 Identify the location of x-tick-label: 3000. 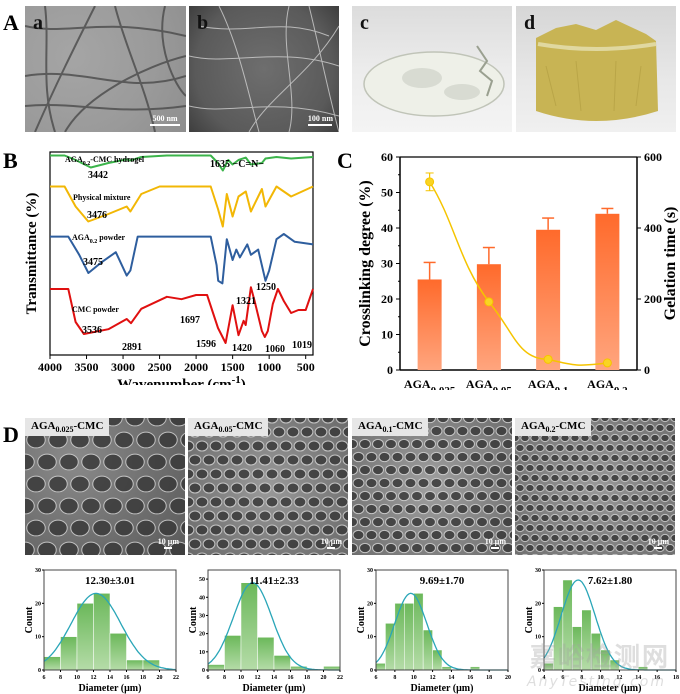
(123, 367).